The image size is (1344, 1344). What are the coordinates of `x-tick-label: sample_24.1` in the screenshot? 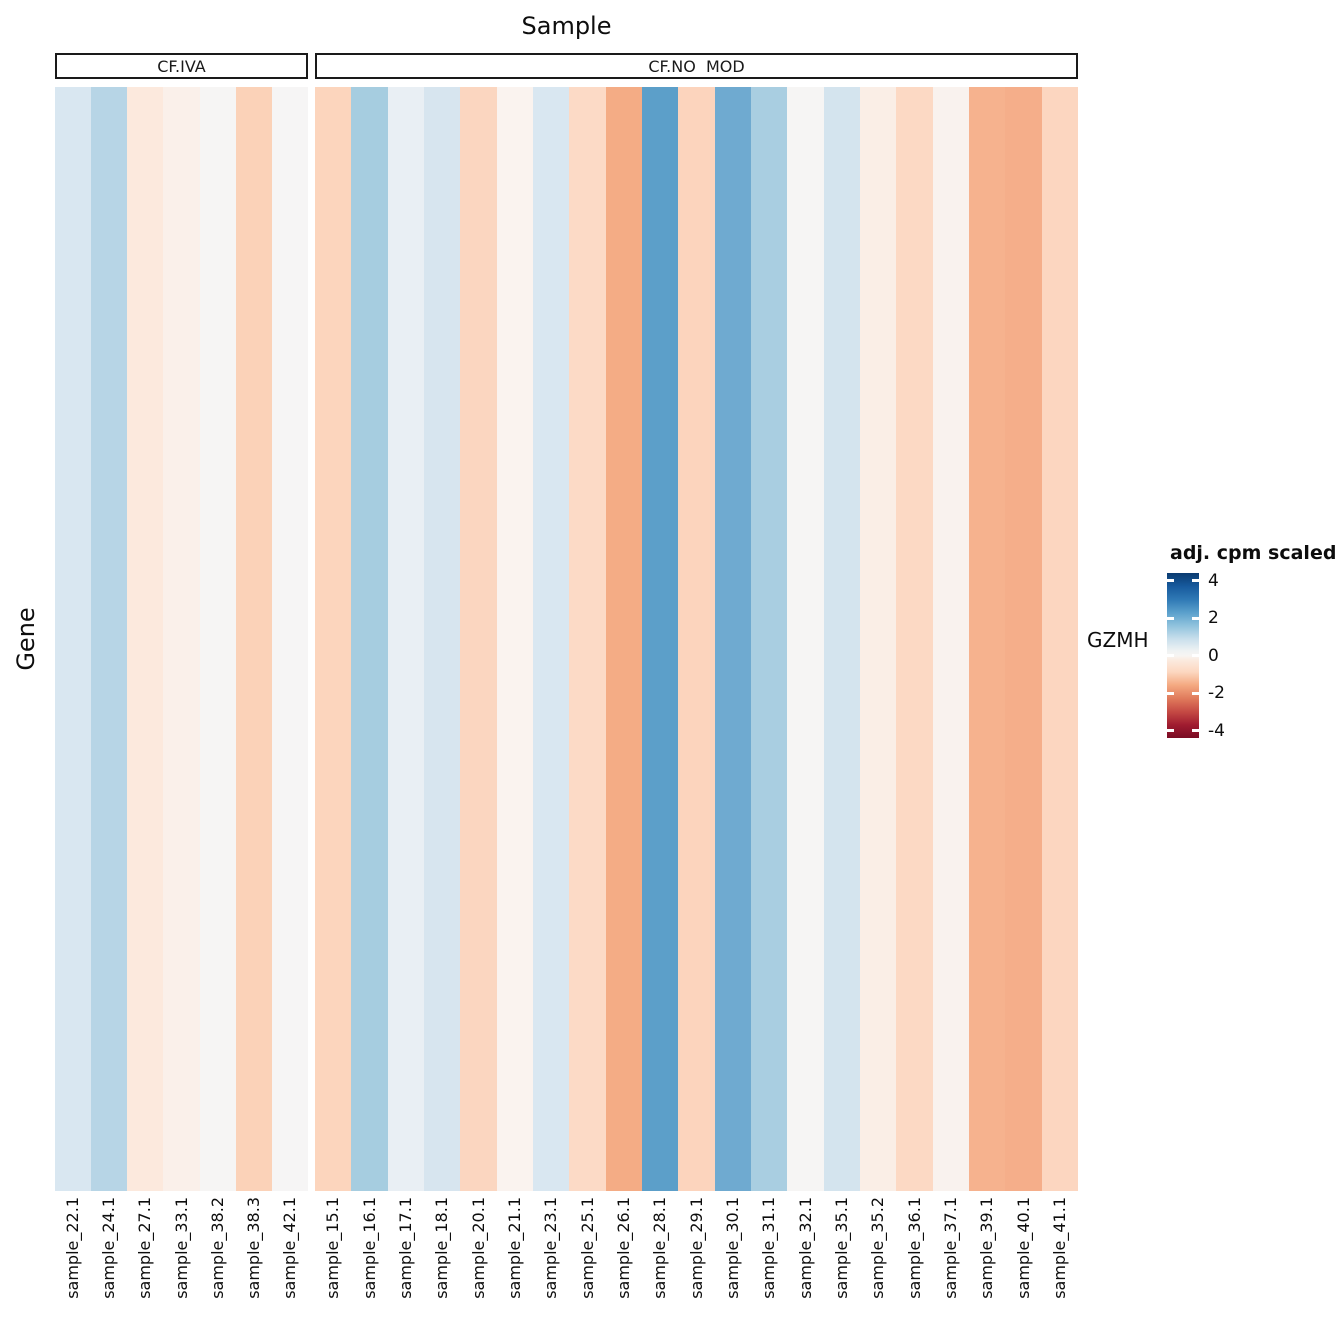 It's located at (109, 1248).